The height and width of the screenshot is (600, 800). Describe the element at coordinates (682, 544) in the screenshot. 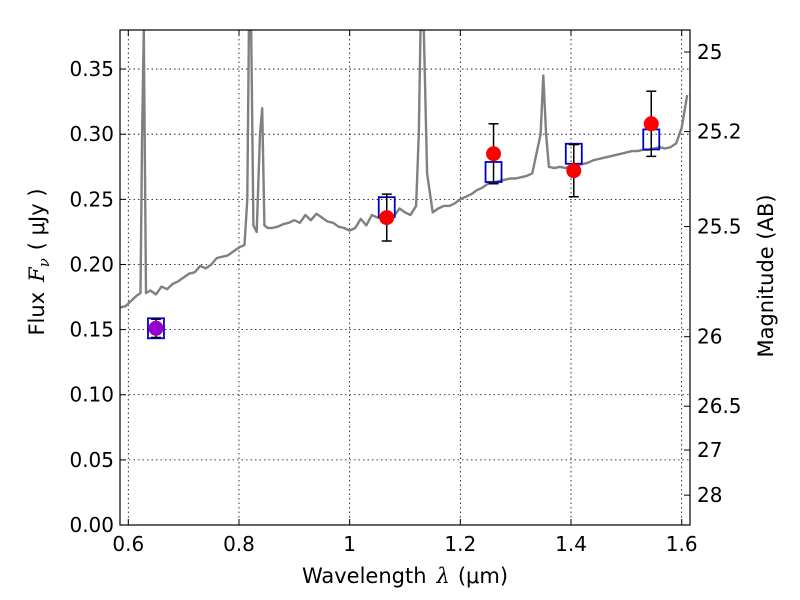

I see `x-tick-label: 1.6` at that location.